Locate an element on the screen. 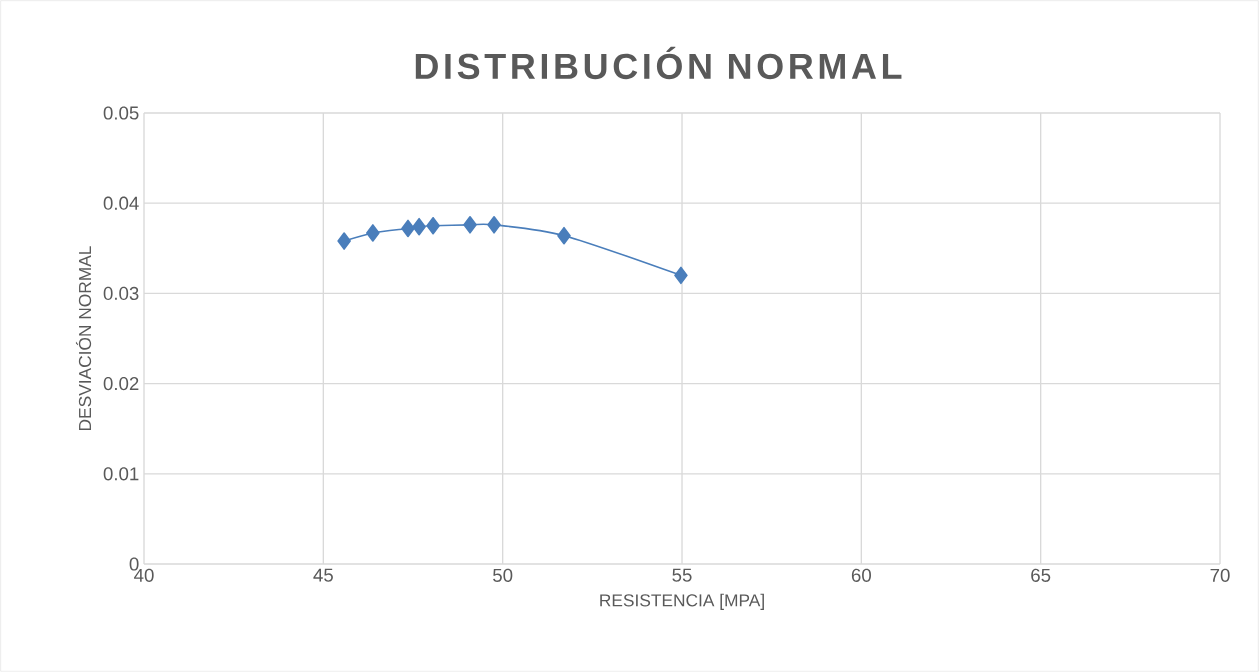 The height and width of the screenshot is (672, 1259). y-tick-label: 0.03 is located at coordinates (121, 293).